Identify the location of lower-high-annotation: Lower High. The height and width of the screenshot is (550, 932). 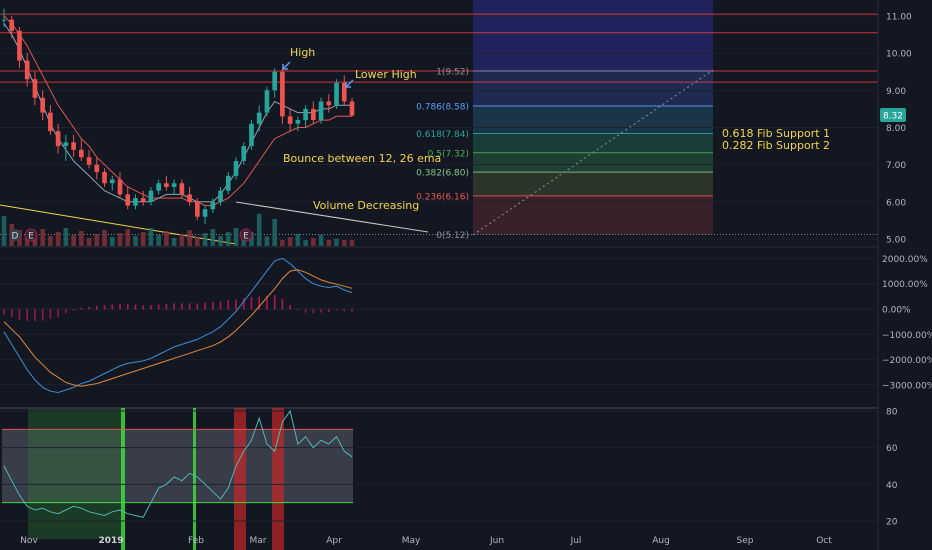
(386, 74).